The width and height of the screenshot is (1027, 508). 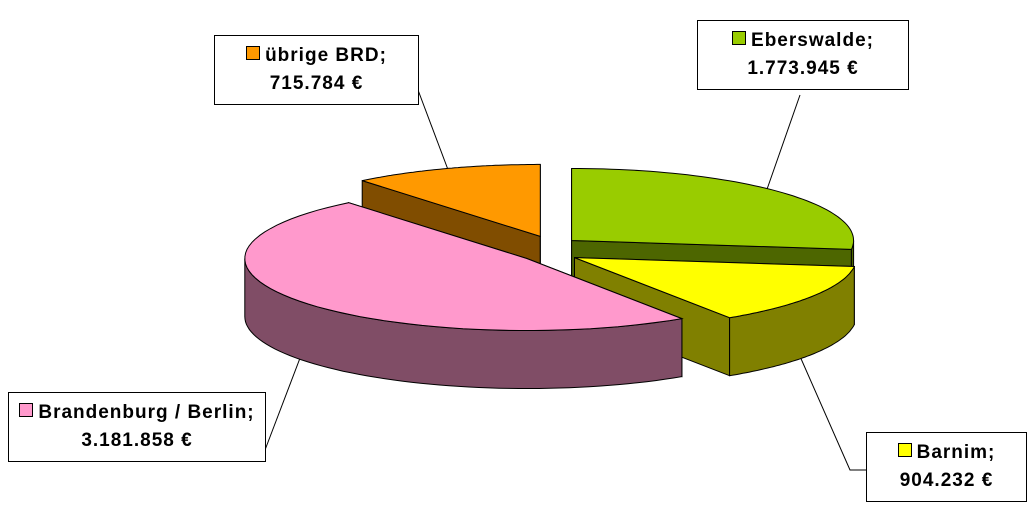 What do you see at coordinates (316, 83) in the screenshot?
I see `value-label: 715.784 €` at bounding box center [316, 83].